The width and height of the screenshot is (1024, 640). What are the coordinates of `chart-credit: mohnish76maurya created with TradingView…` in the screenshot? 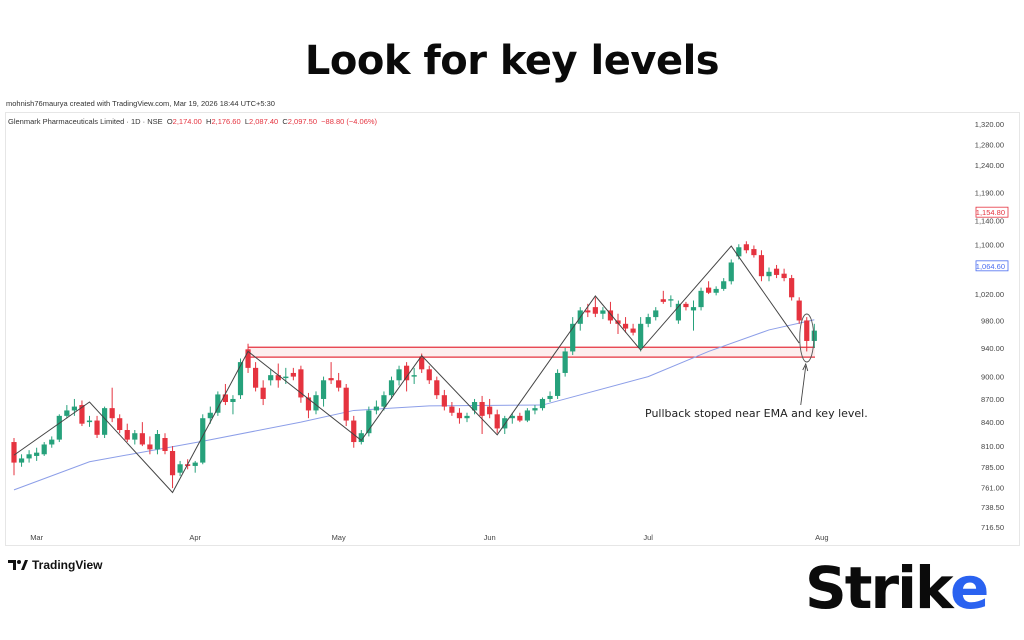 It's located at (140, 103).